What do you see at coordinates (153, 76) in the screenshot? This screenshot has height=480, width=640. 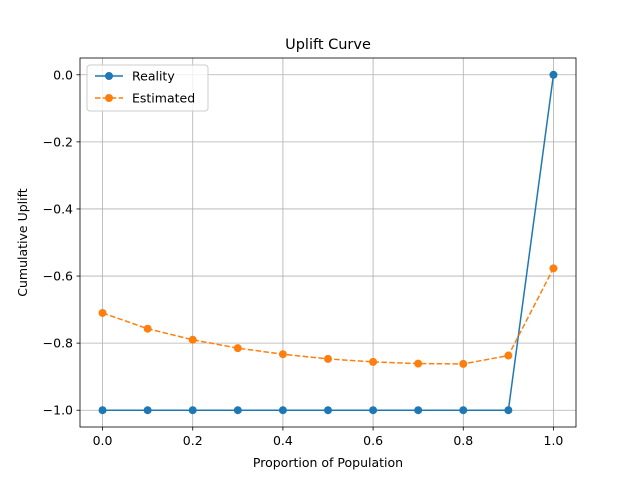 I see `legend-reality-label: Reality` at bounding box center [153, 76].